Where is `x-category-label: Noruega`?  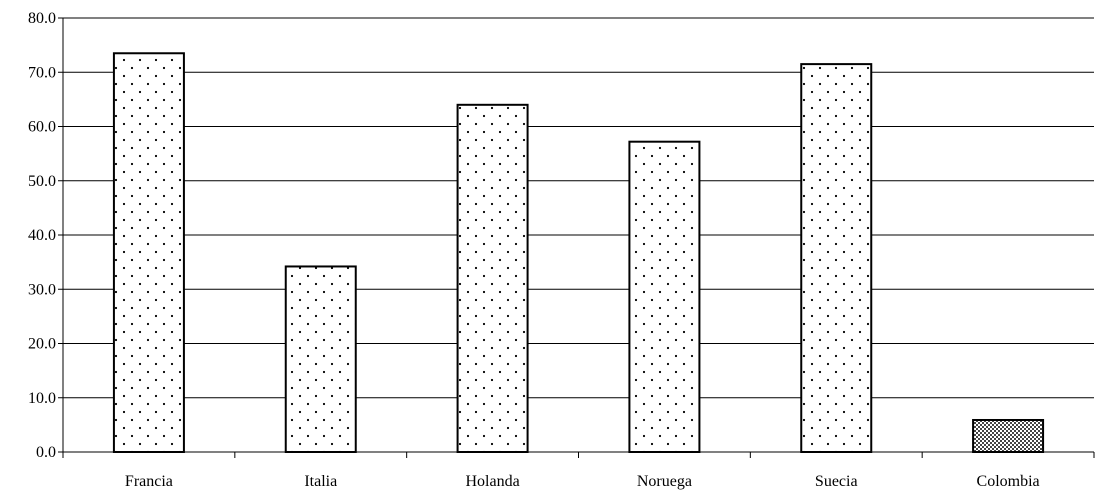
x-category-label: Noruega is located at coordinates (664, 481).